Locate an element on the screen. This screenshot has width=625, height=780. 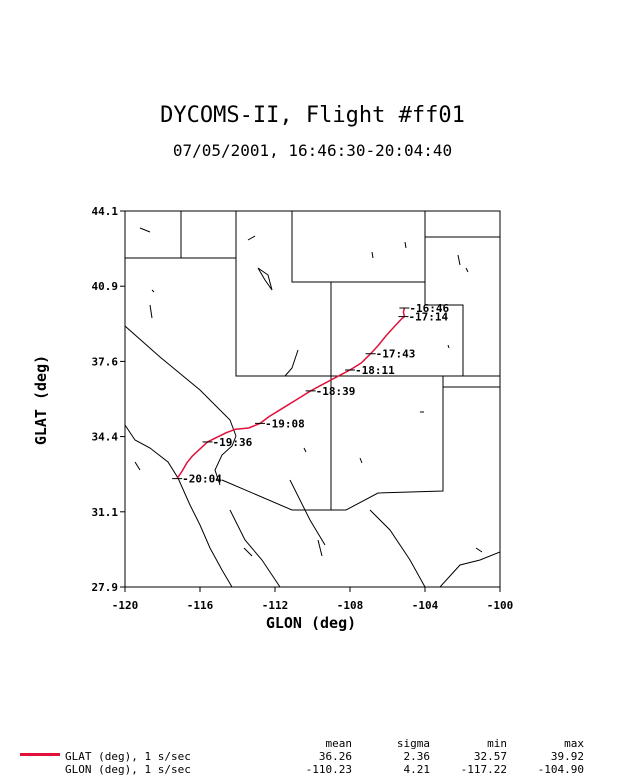
stats-header-mean: mean is located at coordinates (339, 743).